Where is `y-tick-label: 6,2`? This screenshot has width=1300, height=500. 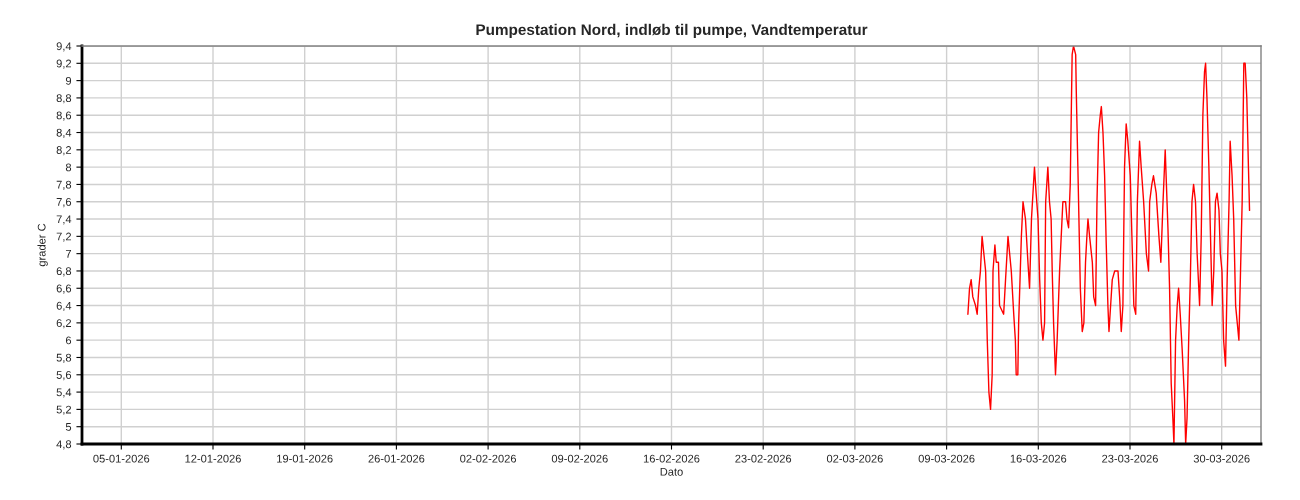 y-tick-label: 6,2 is located at coordinates (64, 324).